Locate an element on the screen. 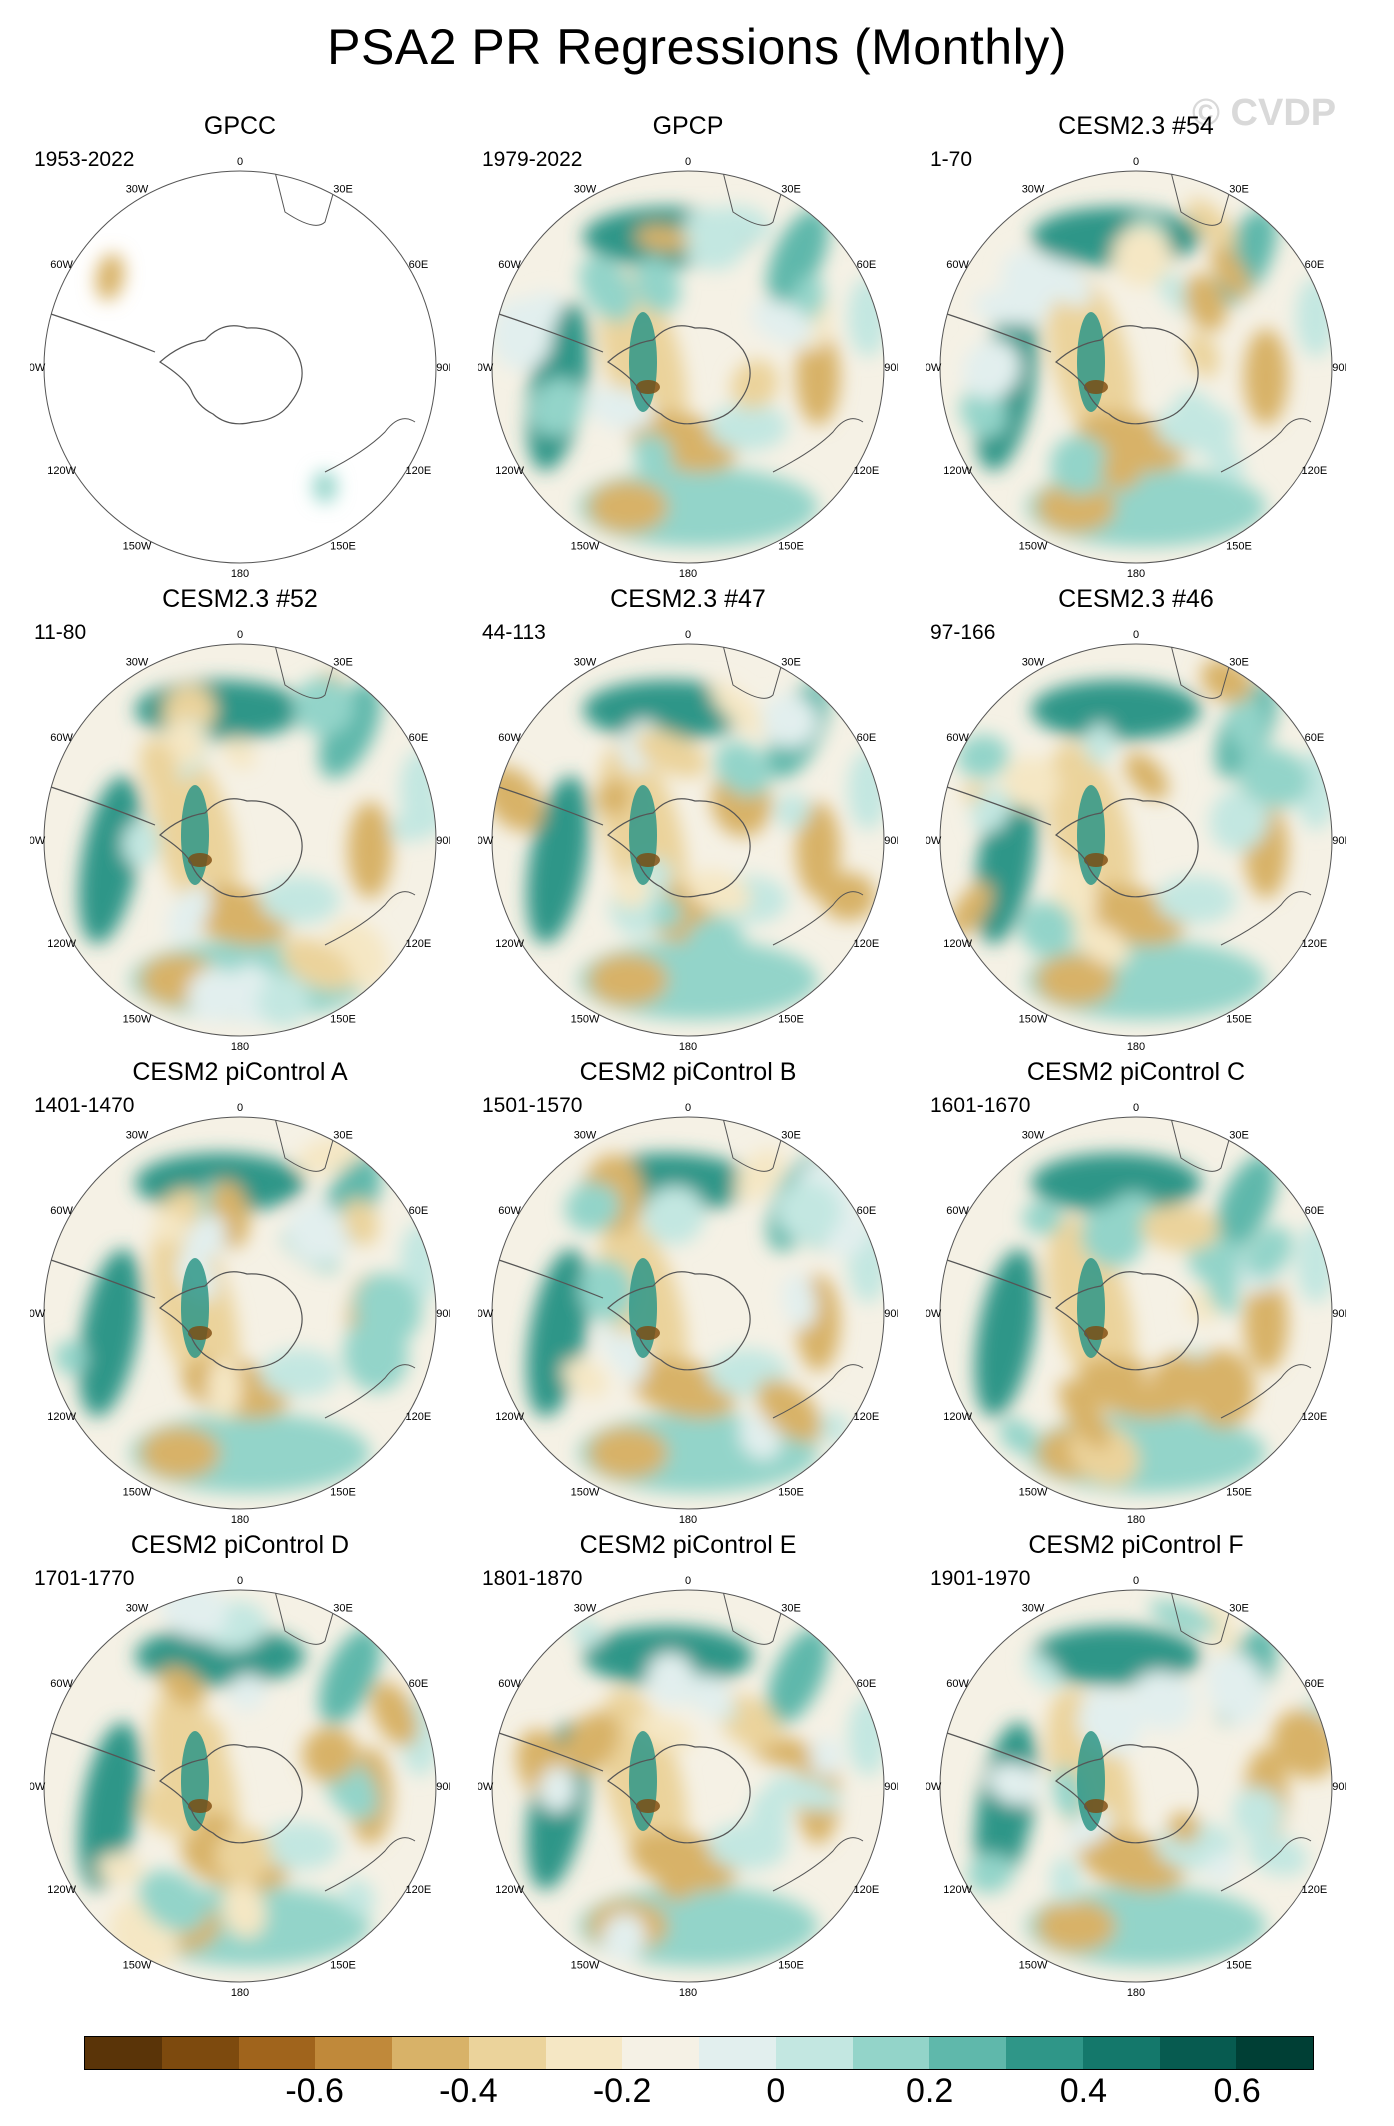 Image resolution: width=1394 pixels, height=2126 pixels. panel-years: 1801-1870 is located at coordinates (532, 1578).